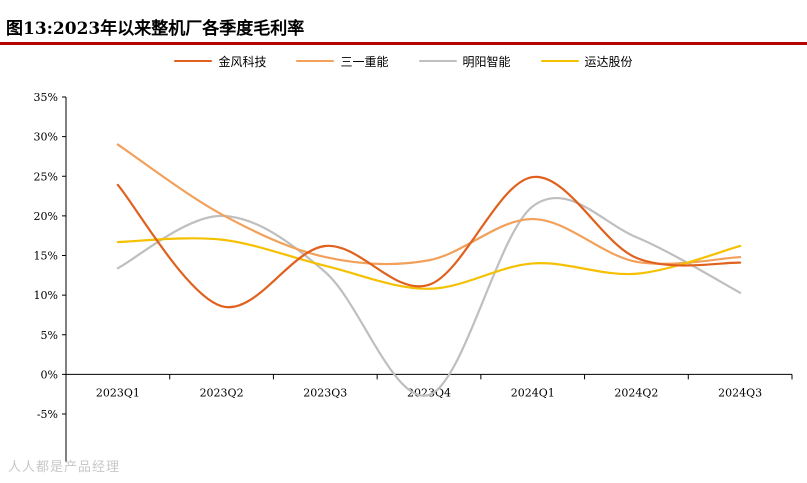 The image size is (807, 483). What do you see at coordinates (325, 392) in the screenshot?
I see `x-tick-label: 2023Q3` at bounding box center [325, 392].